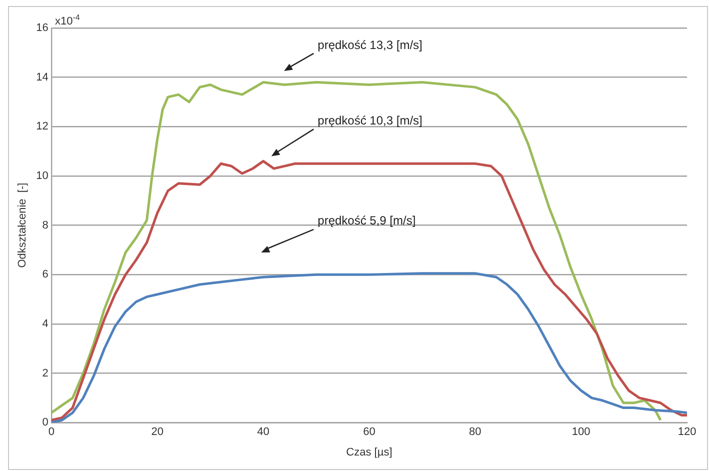 This screenshot has height=471, width=709. I want to click on x-tick-label: 60, so click(369, 432).